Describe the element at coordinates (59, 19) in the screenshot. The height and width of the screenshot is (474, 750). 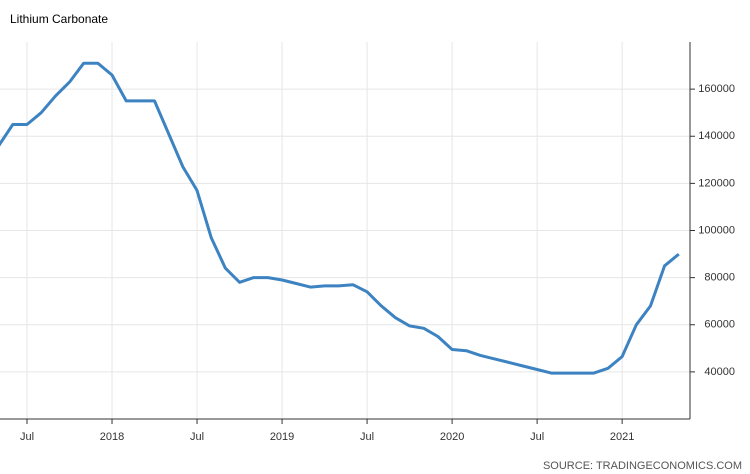
I see `chart-title: Lithium Carbonate` at that location.